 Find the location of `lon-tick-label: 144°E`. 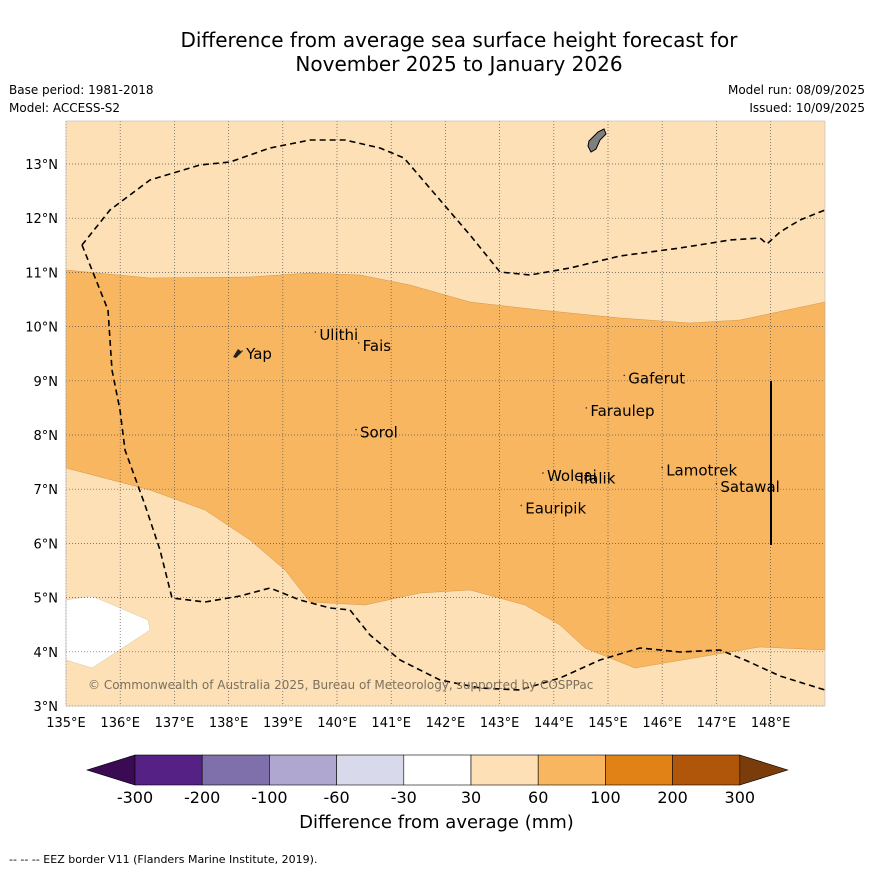

lon-tick-label: 144°E is located at coordinates (554, 723).